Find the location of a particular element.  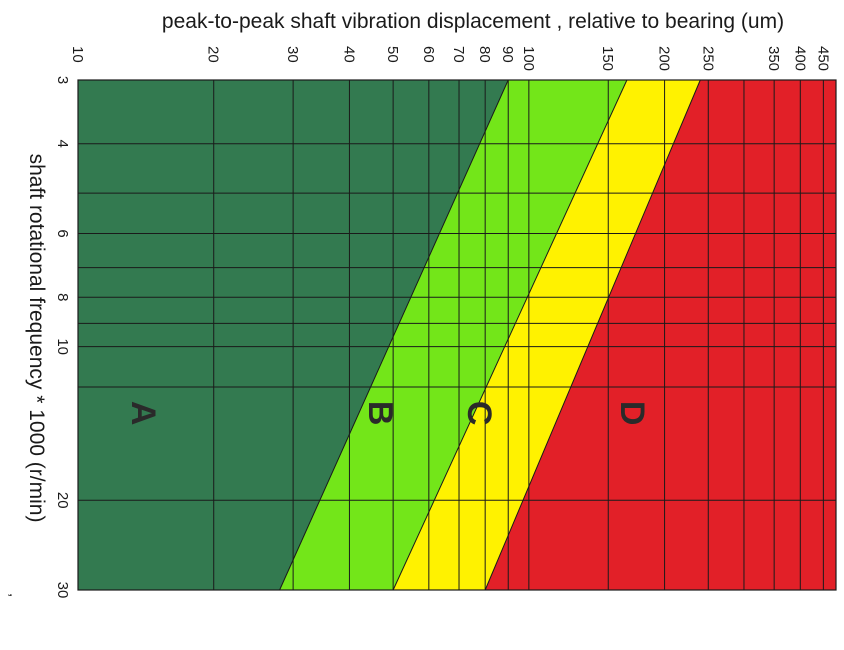

zone-labels: A B C D is located at coordinates (387, 413).